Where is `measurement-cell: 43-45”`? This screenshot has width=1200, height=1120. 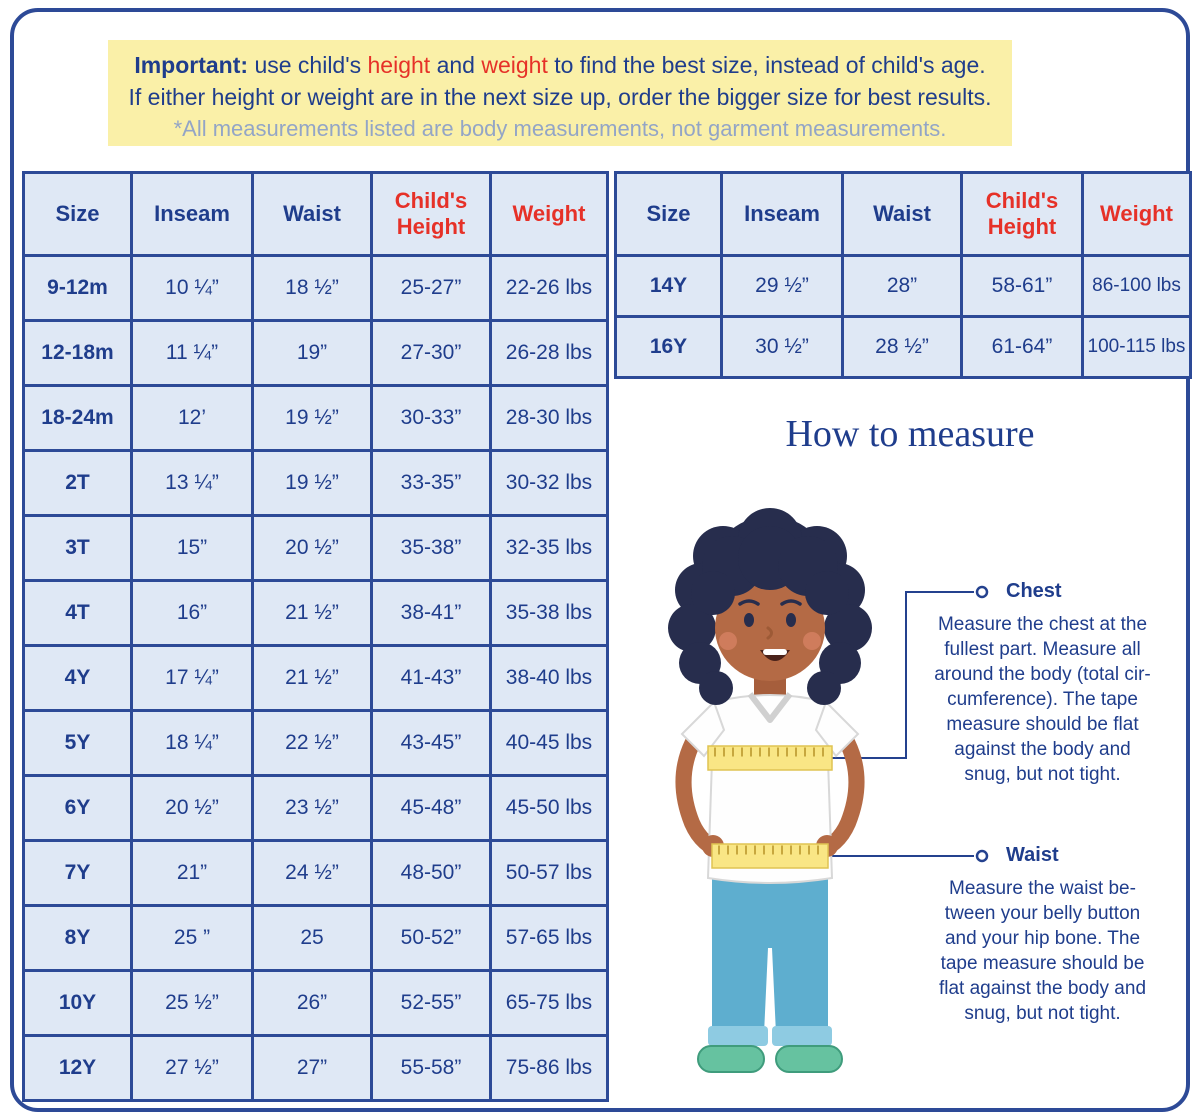
measurement-cell: 43-45” is located at coordinates (431, 743).